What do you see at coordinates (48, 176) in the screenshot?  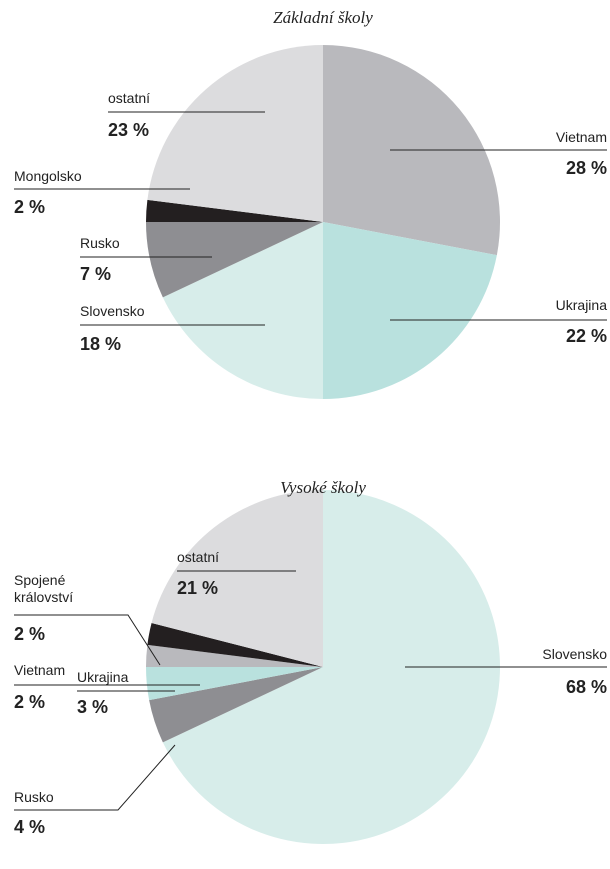 I see `slice-label: Mongolsko` at bounding box center [48, 176].